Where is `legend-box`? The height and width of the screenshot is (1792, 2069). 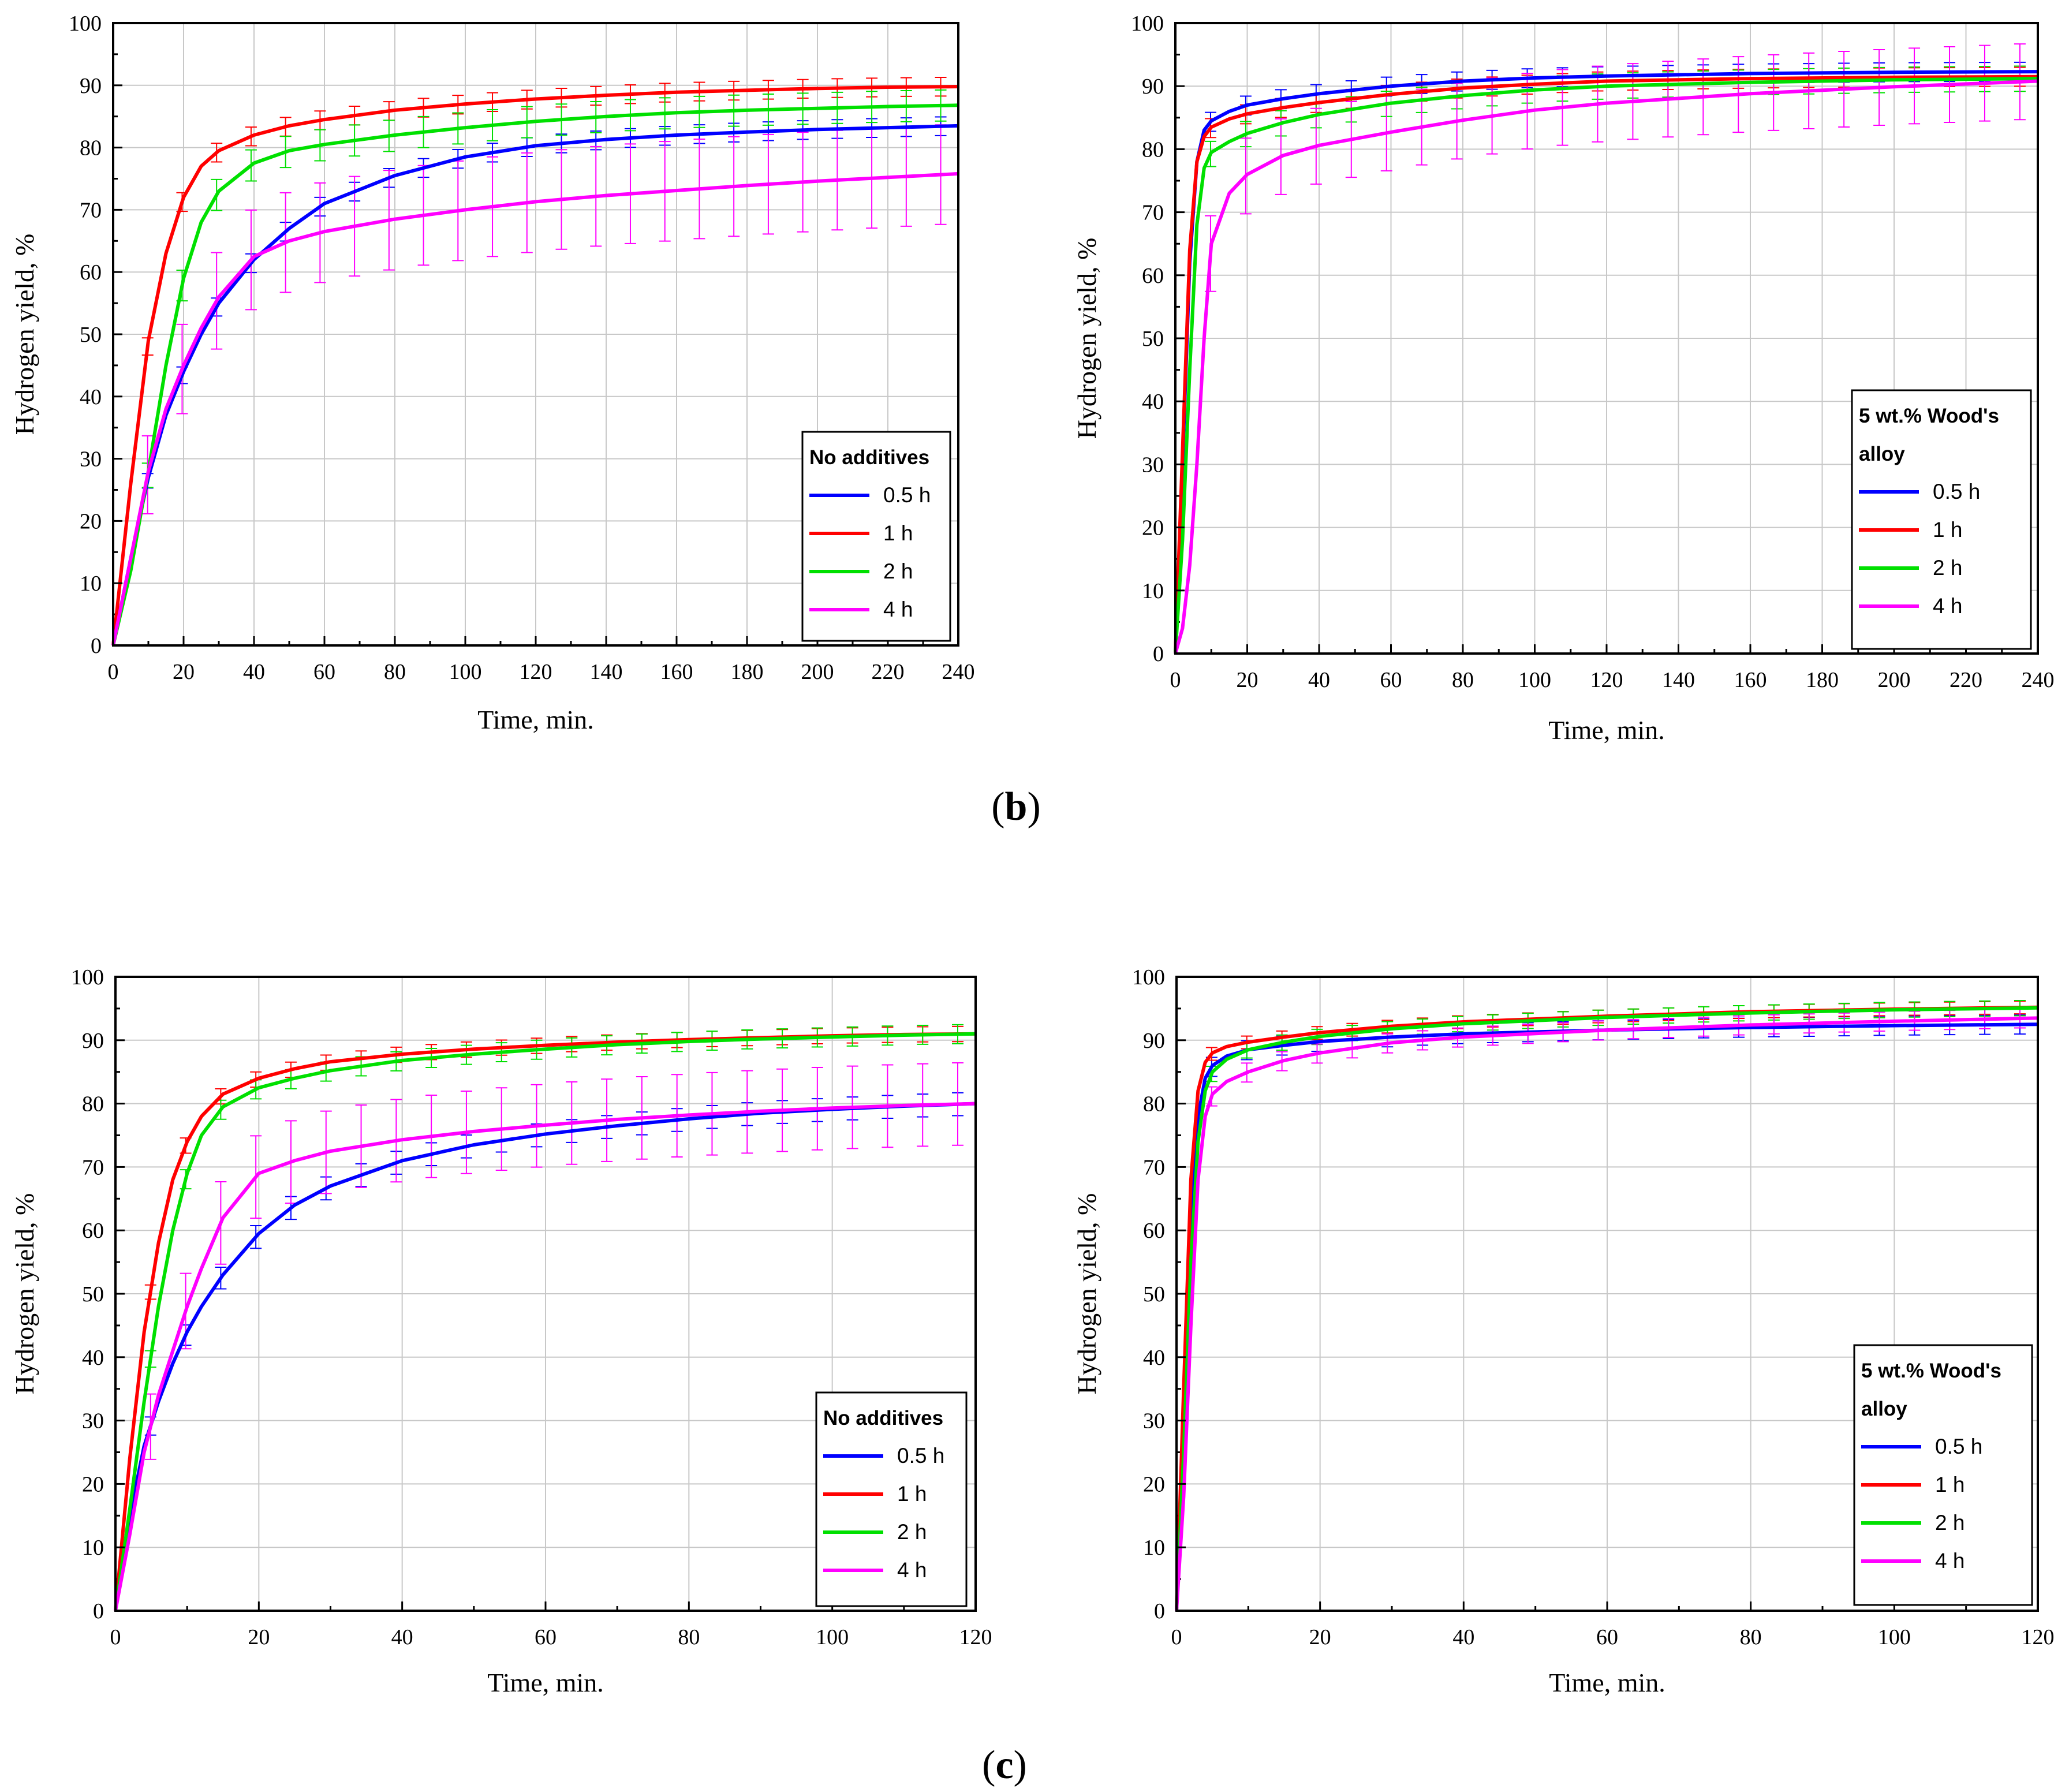
legend-box is located at coordinates (876, 536).